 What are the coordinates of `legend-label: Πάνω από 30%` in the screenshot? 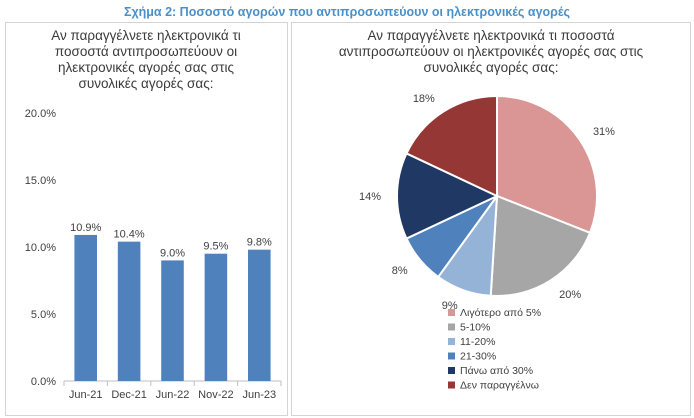 It's located at (496, 371).